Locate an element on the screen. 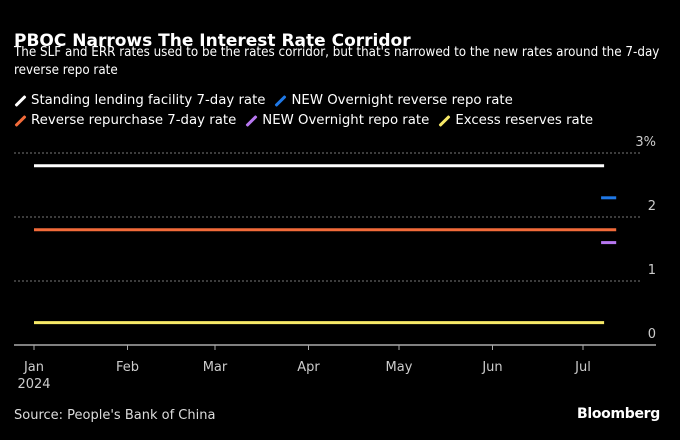  legend-item-reverse-repurchase: Reverse repurchase 7-day rate is located at coordinates (125, 121).